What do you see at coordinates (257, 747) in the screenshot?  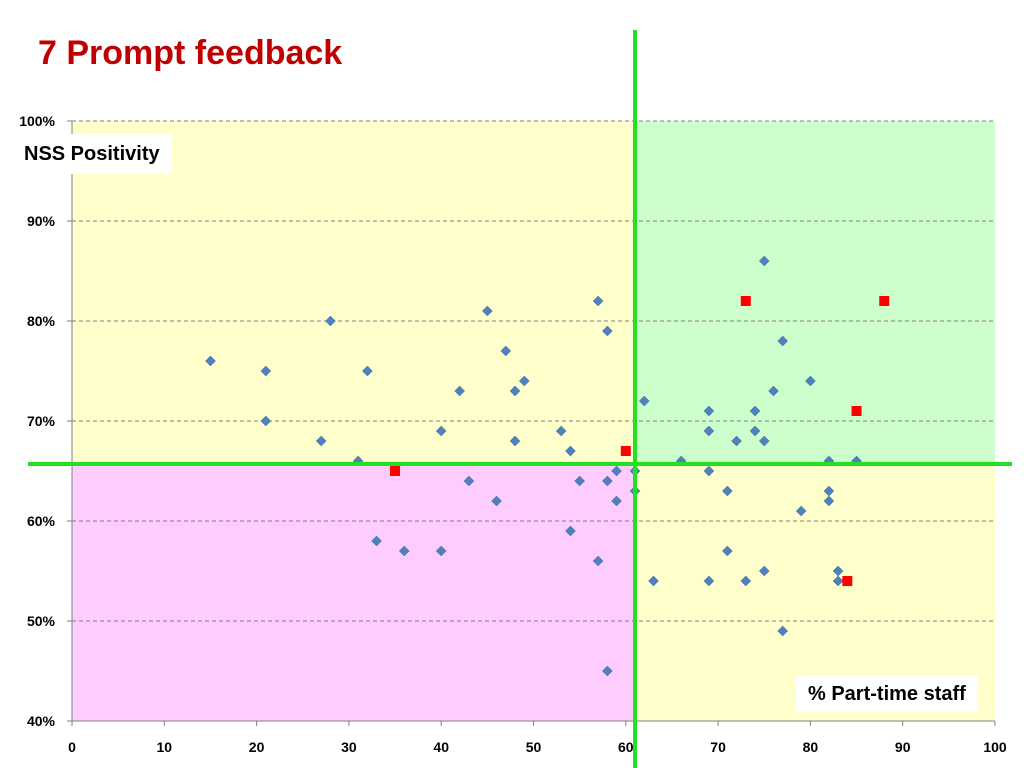 I see `x-tick-label: 20` at bounding box center [257, 747].